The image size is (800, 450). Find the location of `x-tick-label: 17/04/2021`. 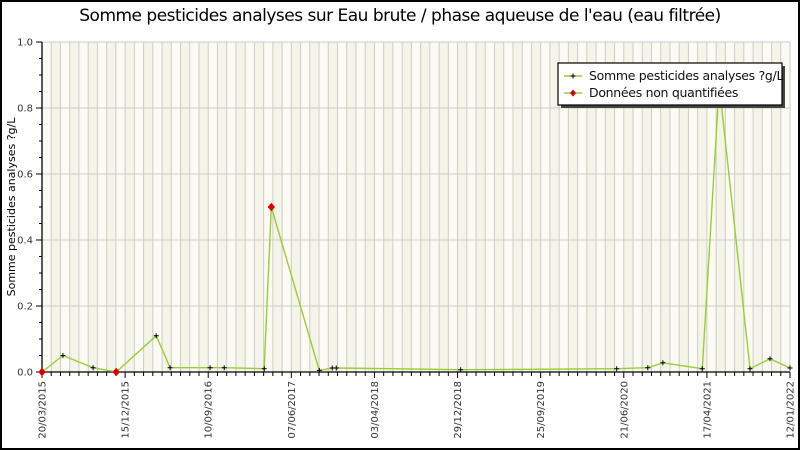

x-tick-label: 17/04/2021 is located at coordinates (707, 410).